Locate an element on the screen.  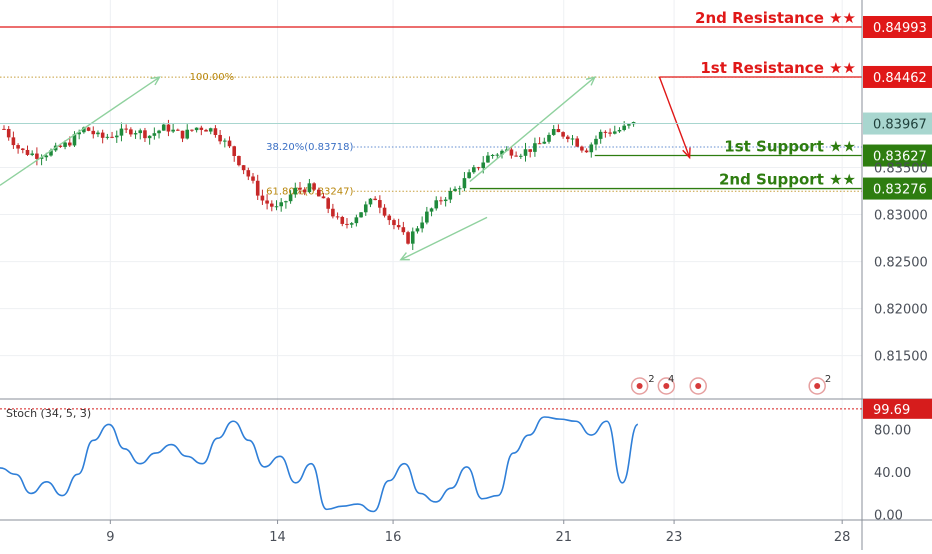
event-marker-dot is located at coordinates (817, 386).